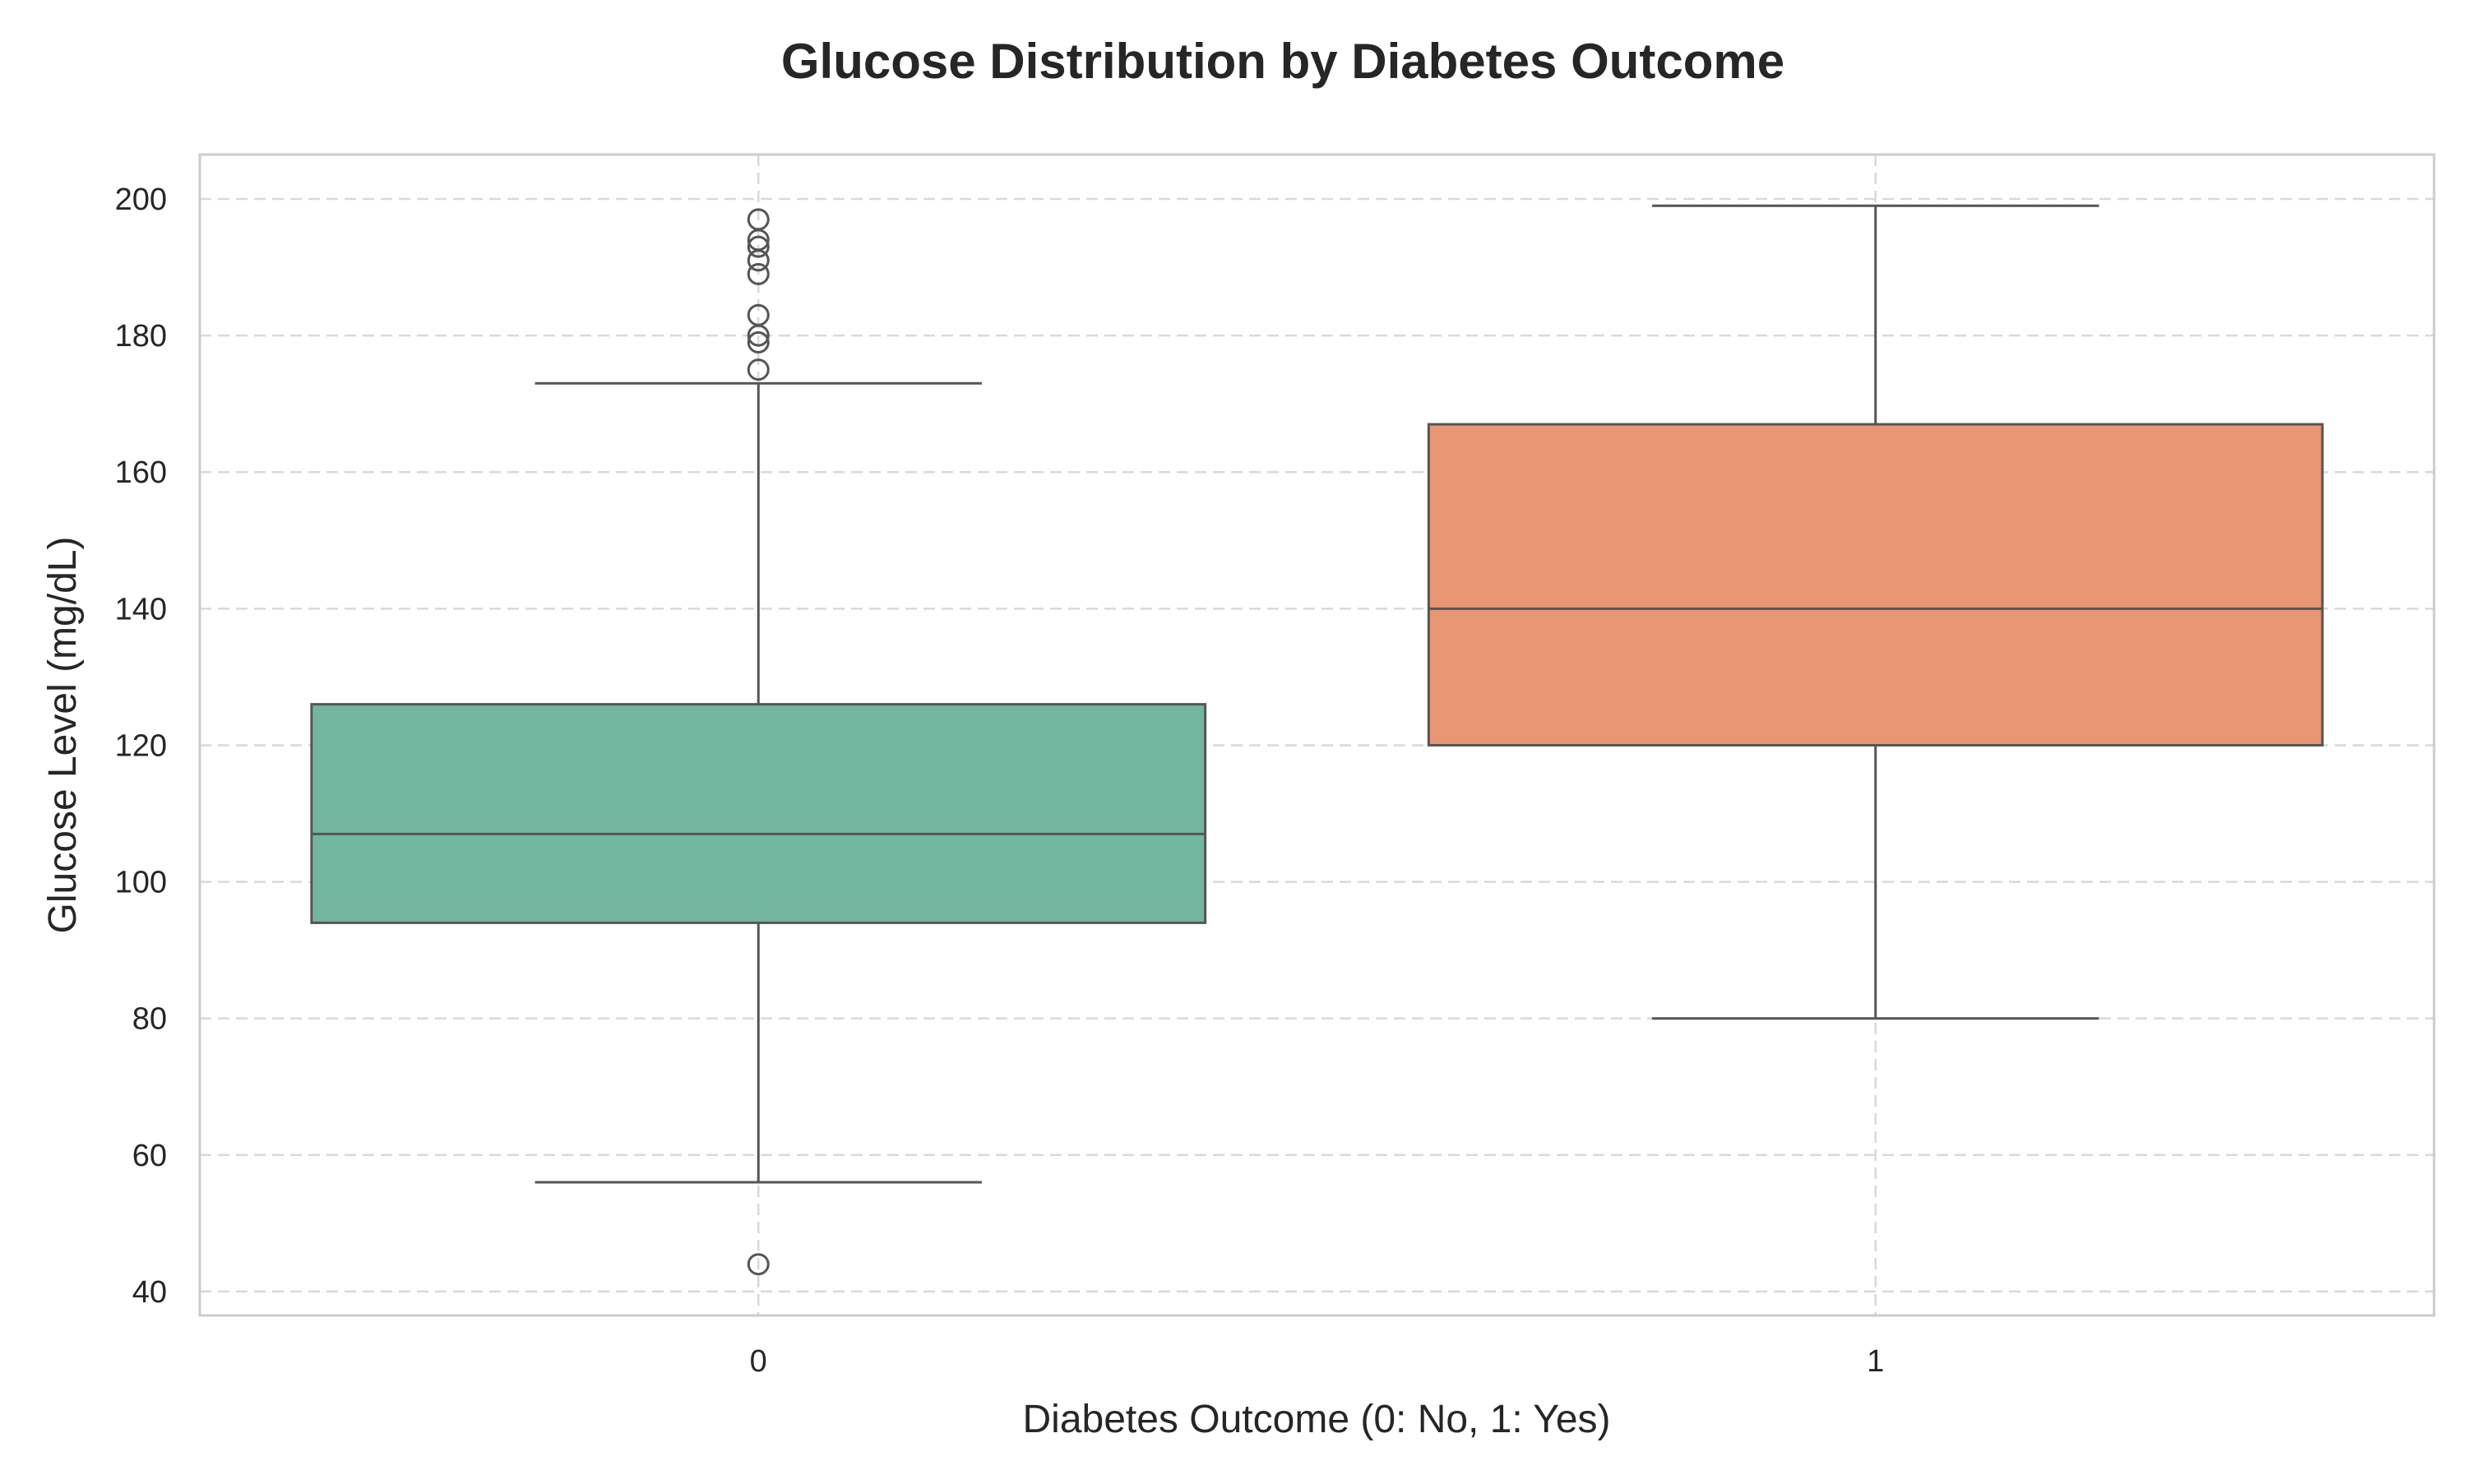 The height and width of the screenshot is (1484, 2467). I want to click on x-axis-label: Diabetes Outcome (0: No, 1: Yes), so click(1316, 1419).